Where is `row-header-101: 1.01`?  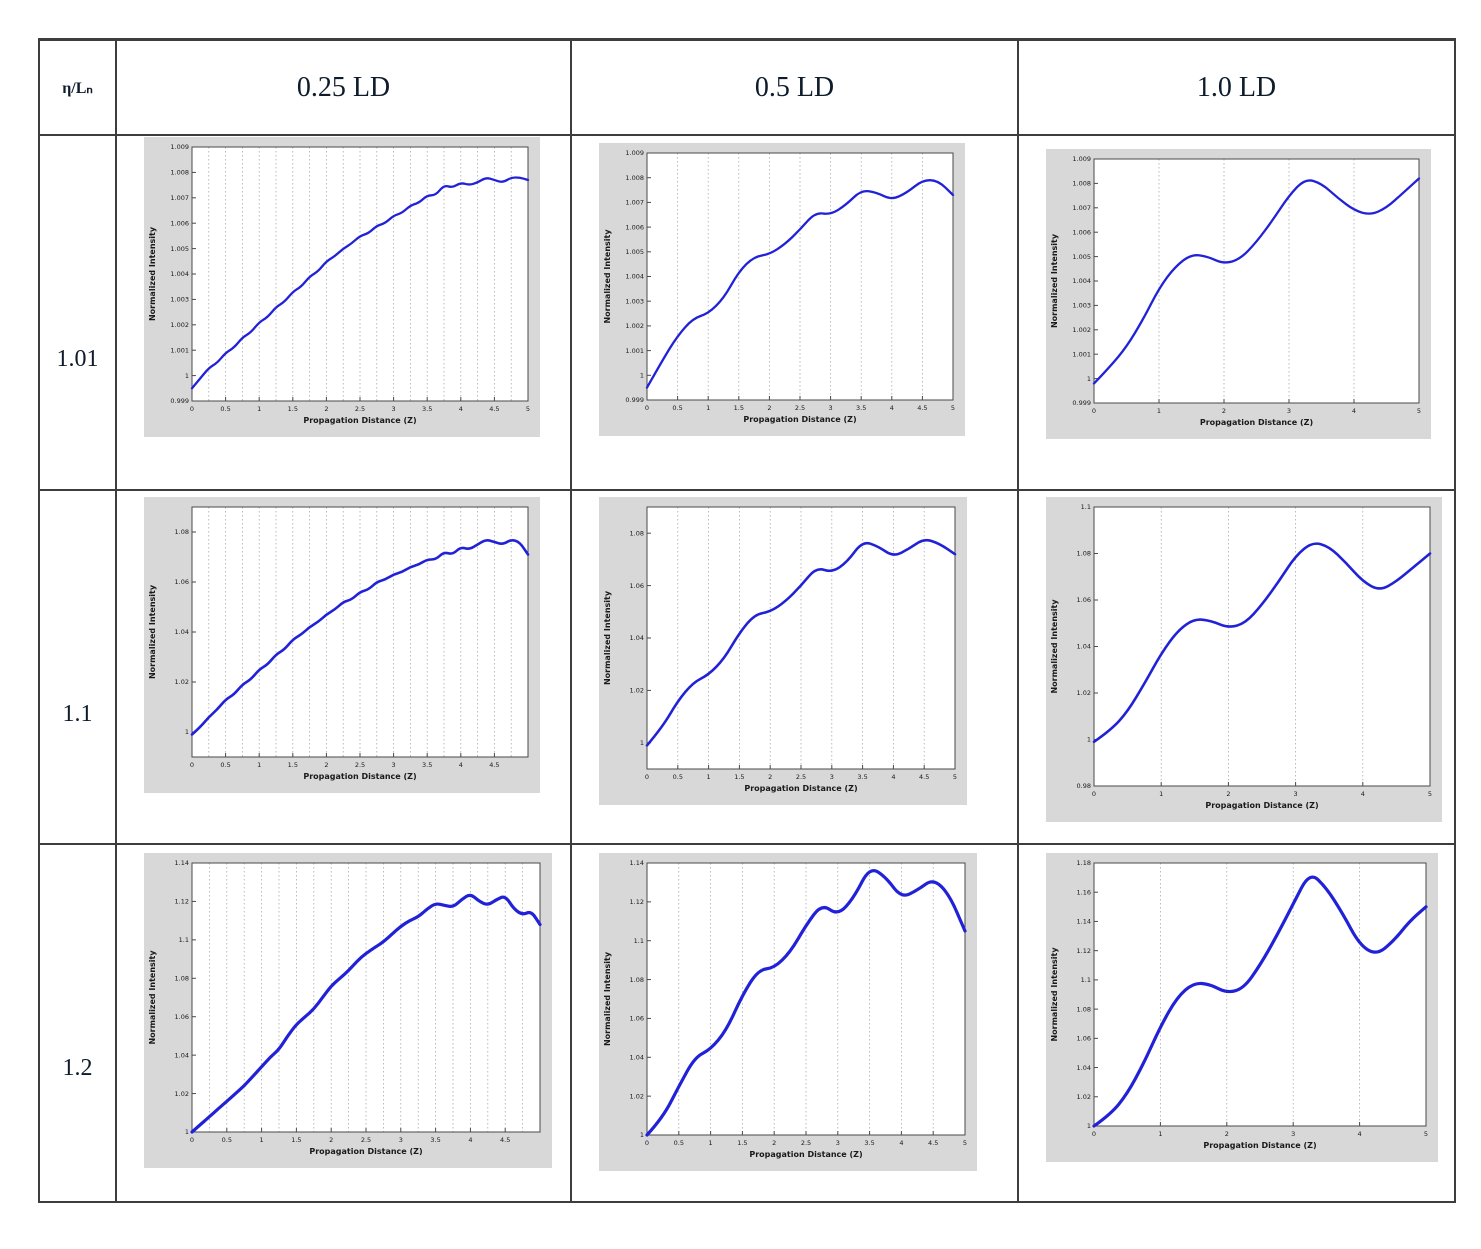
row-header-101: 1.01 is located at coordinates (78, 313).